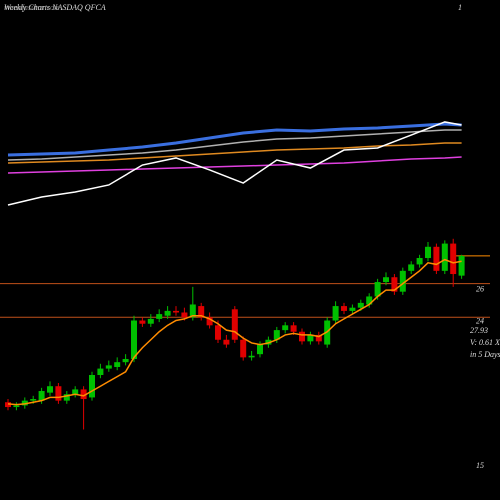 The width and height of the screenshot is (500, 500). Describe the element at coordinates (485, 354) in the screenshot. I see `period-label: in 5 Days` at that location.